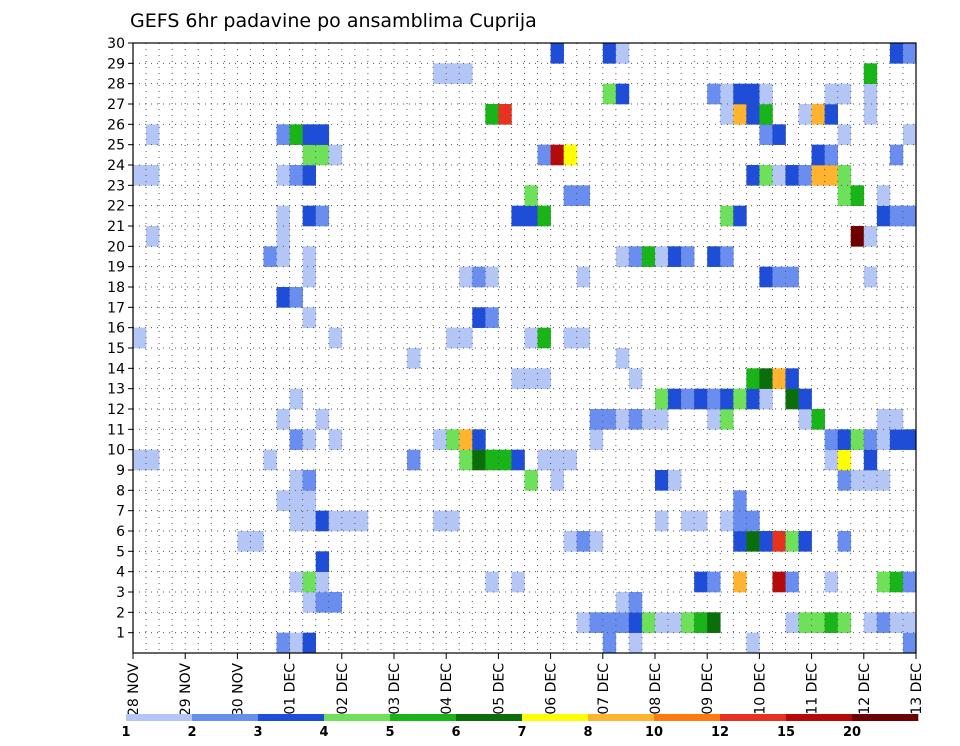 This screenshot has width=960, height=746. What do you see at coordinates (134, 690) in the screenshot?
I see `x-tick-label: 28 NOV` at bounding box center [134, 690].